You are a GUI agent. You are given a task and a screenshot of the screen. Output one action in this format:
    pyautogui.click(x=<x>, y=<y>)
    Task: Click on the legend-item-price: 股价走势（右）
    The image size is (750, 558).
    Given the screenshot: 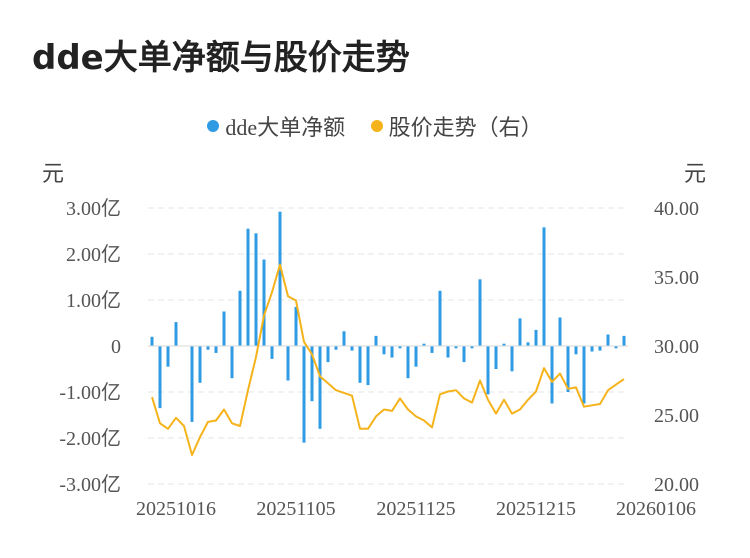 What is the action you would take?
    pyautogui.click(x=456, y=126)
    